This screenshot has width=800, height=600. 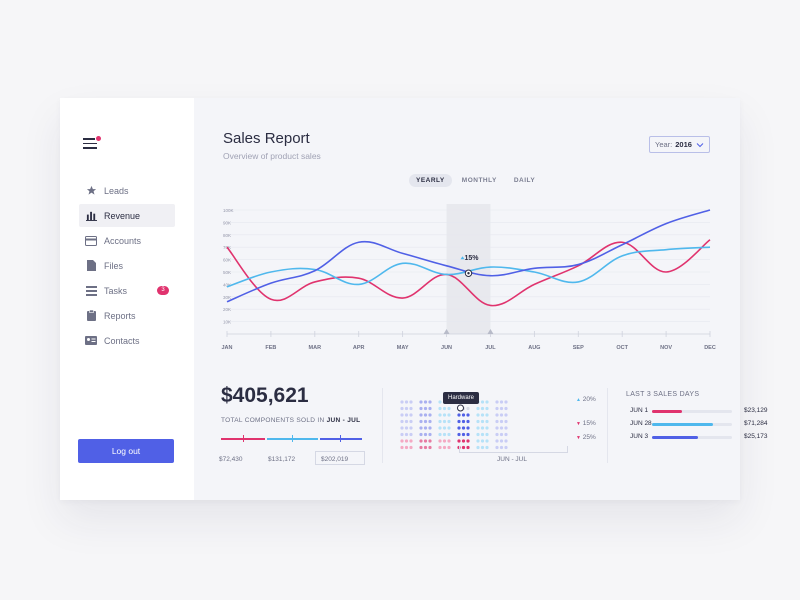 What do you see at coordinates (127, 265) in the screenshot?
I see `sidebar-item-files: Files` at bounding box center [127, 265].